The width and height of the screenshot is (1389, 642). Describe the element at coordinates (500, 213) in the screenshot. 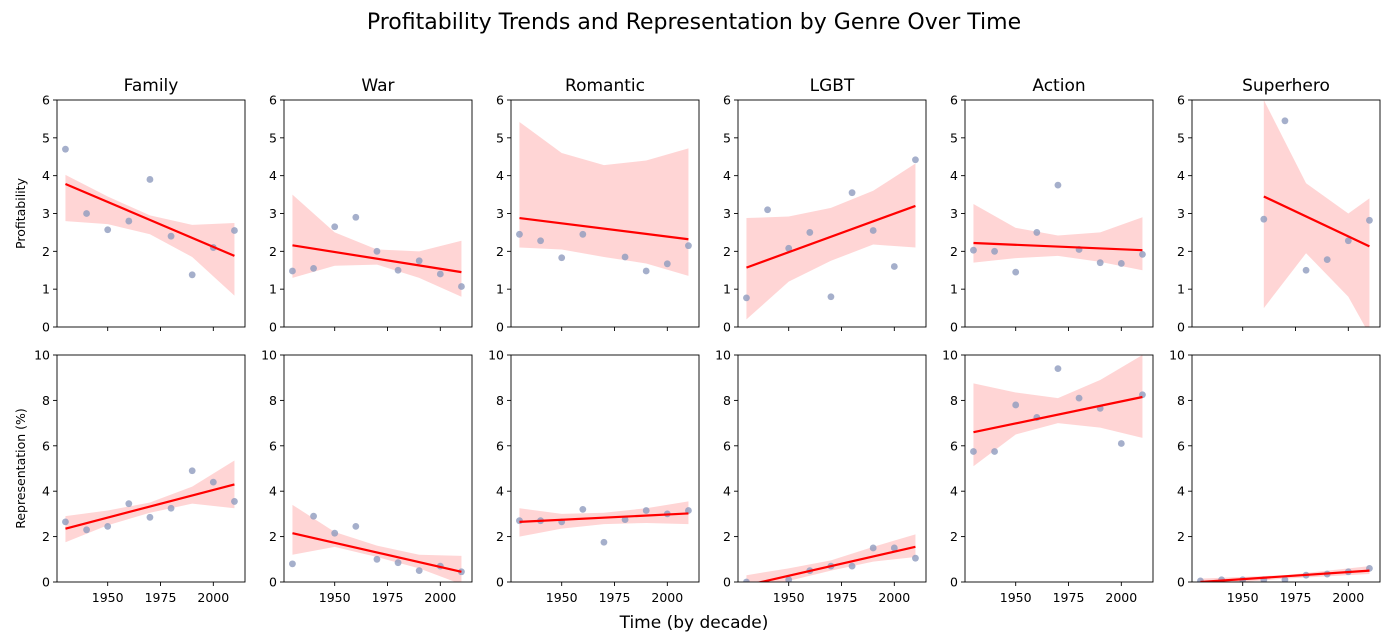

I see `y-tick-label: 3` at that location.